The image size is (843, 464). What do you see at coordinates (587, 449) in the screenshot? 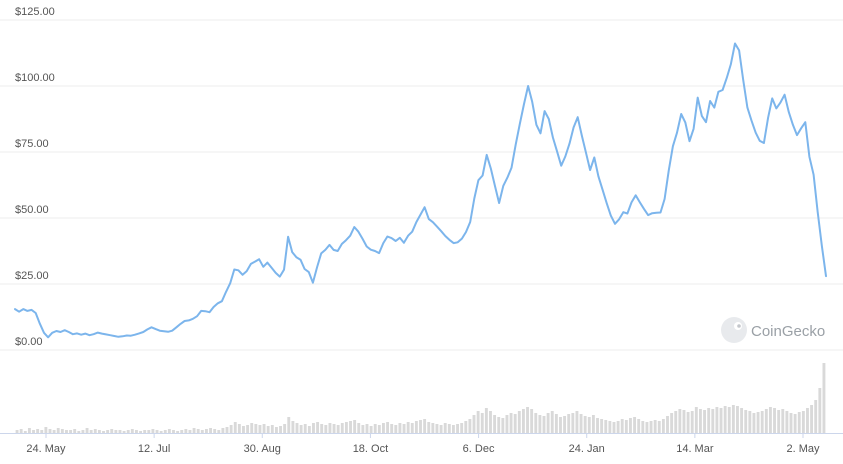
I see `x-tick-label: 24. Jan` at bounding box center [587, 449].